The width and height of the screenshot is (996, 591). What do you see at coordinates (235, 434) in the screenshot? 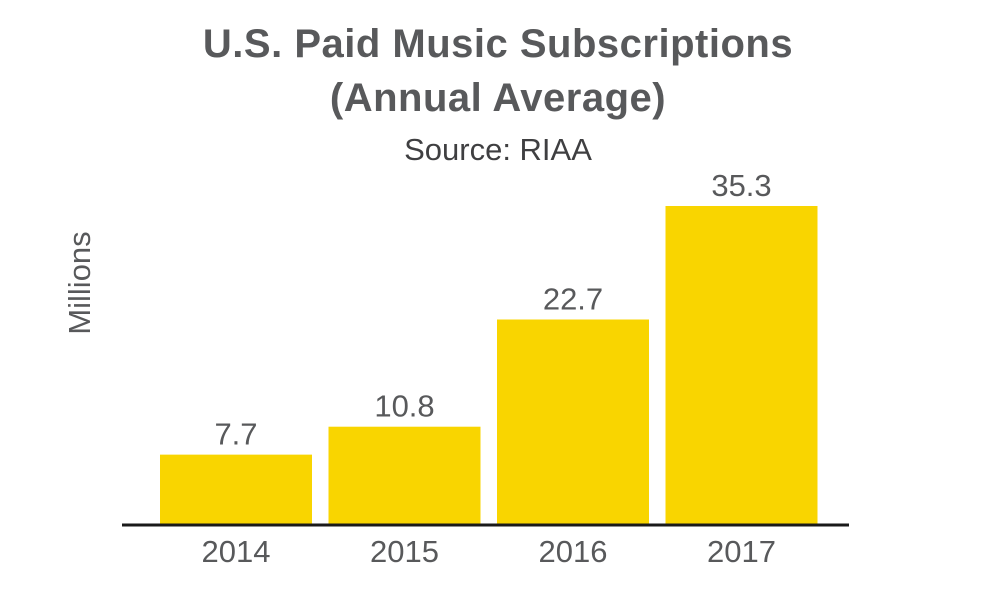
I see `data-label-2014: 7.7` at bounding box center [235, 434].